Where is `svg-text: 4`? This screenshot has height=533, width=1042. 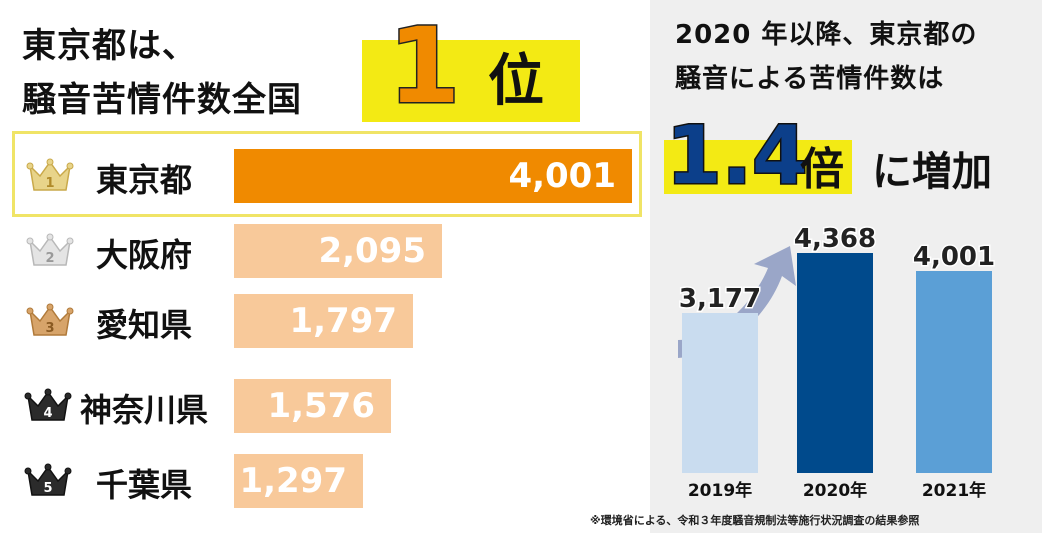 svg-text: 4 is located at coordinates (47, 413).